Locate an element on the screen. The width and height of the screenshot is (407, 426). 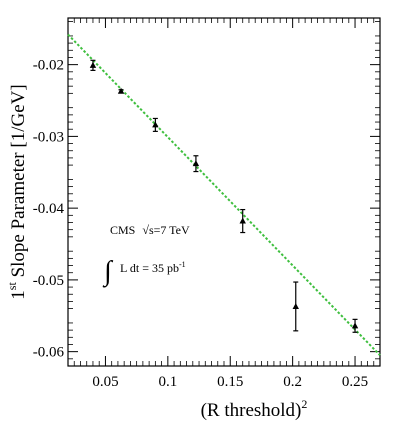
annotation-lumi: L dt = 35 pb-1 is located at coordinates (153, 267).